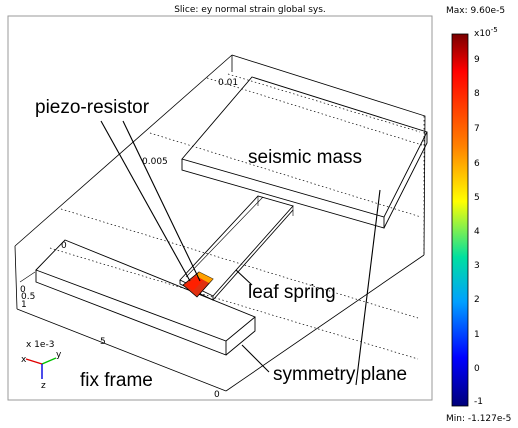 The height and width of the screenshot is (428, 518). What do you see at coordinates (40, 345) in the screenshot?
I see `axis-scale-label: x 1e-3` at bounding box center [40, 345].